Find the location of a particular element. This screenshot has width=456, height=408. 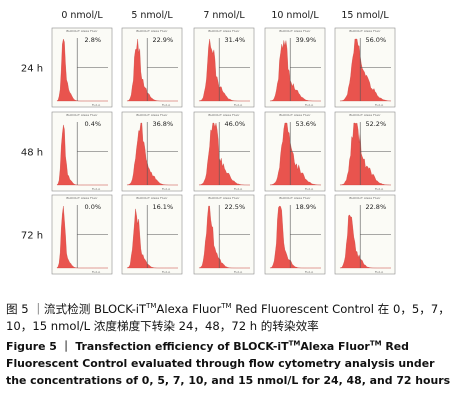

percent-label: 2.8% is located at coordinates (93, 40).